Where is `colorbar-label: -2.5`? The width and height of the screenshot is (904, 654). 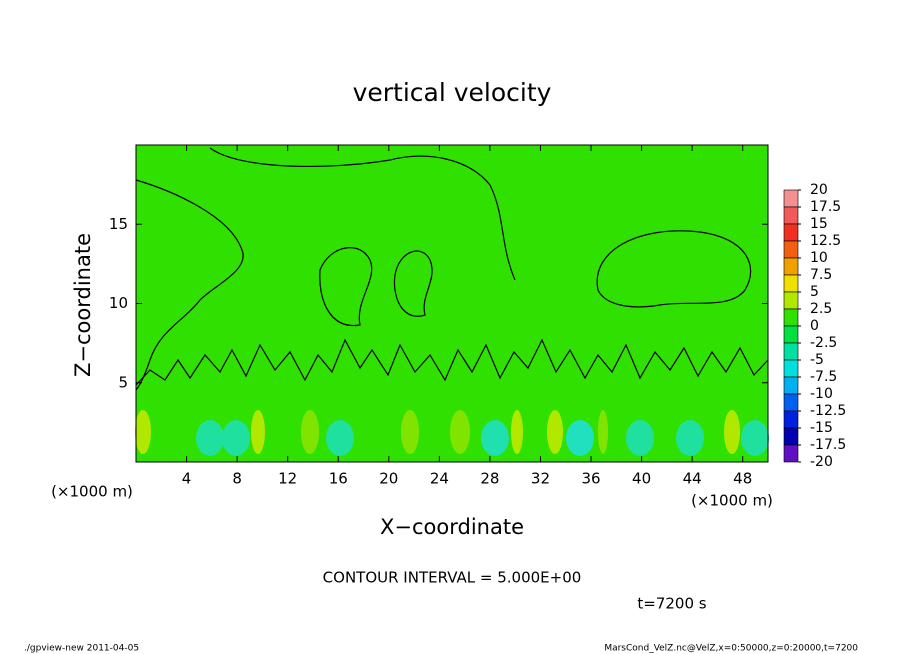 colorbar-label: -2.5 is located at coordinates (823, 343).